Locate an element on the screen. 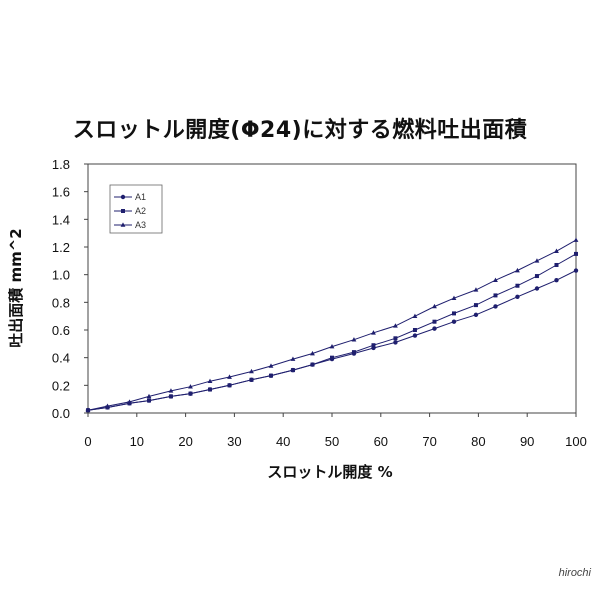 This screenshot has width=600, height=600. x-tick-label: 50 is located at coordinates (332, 441).